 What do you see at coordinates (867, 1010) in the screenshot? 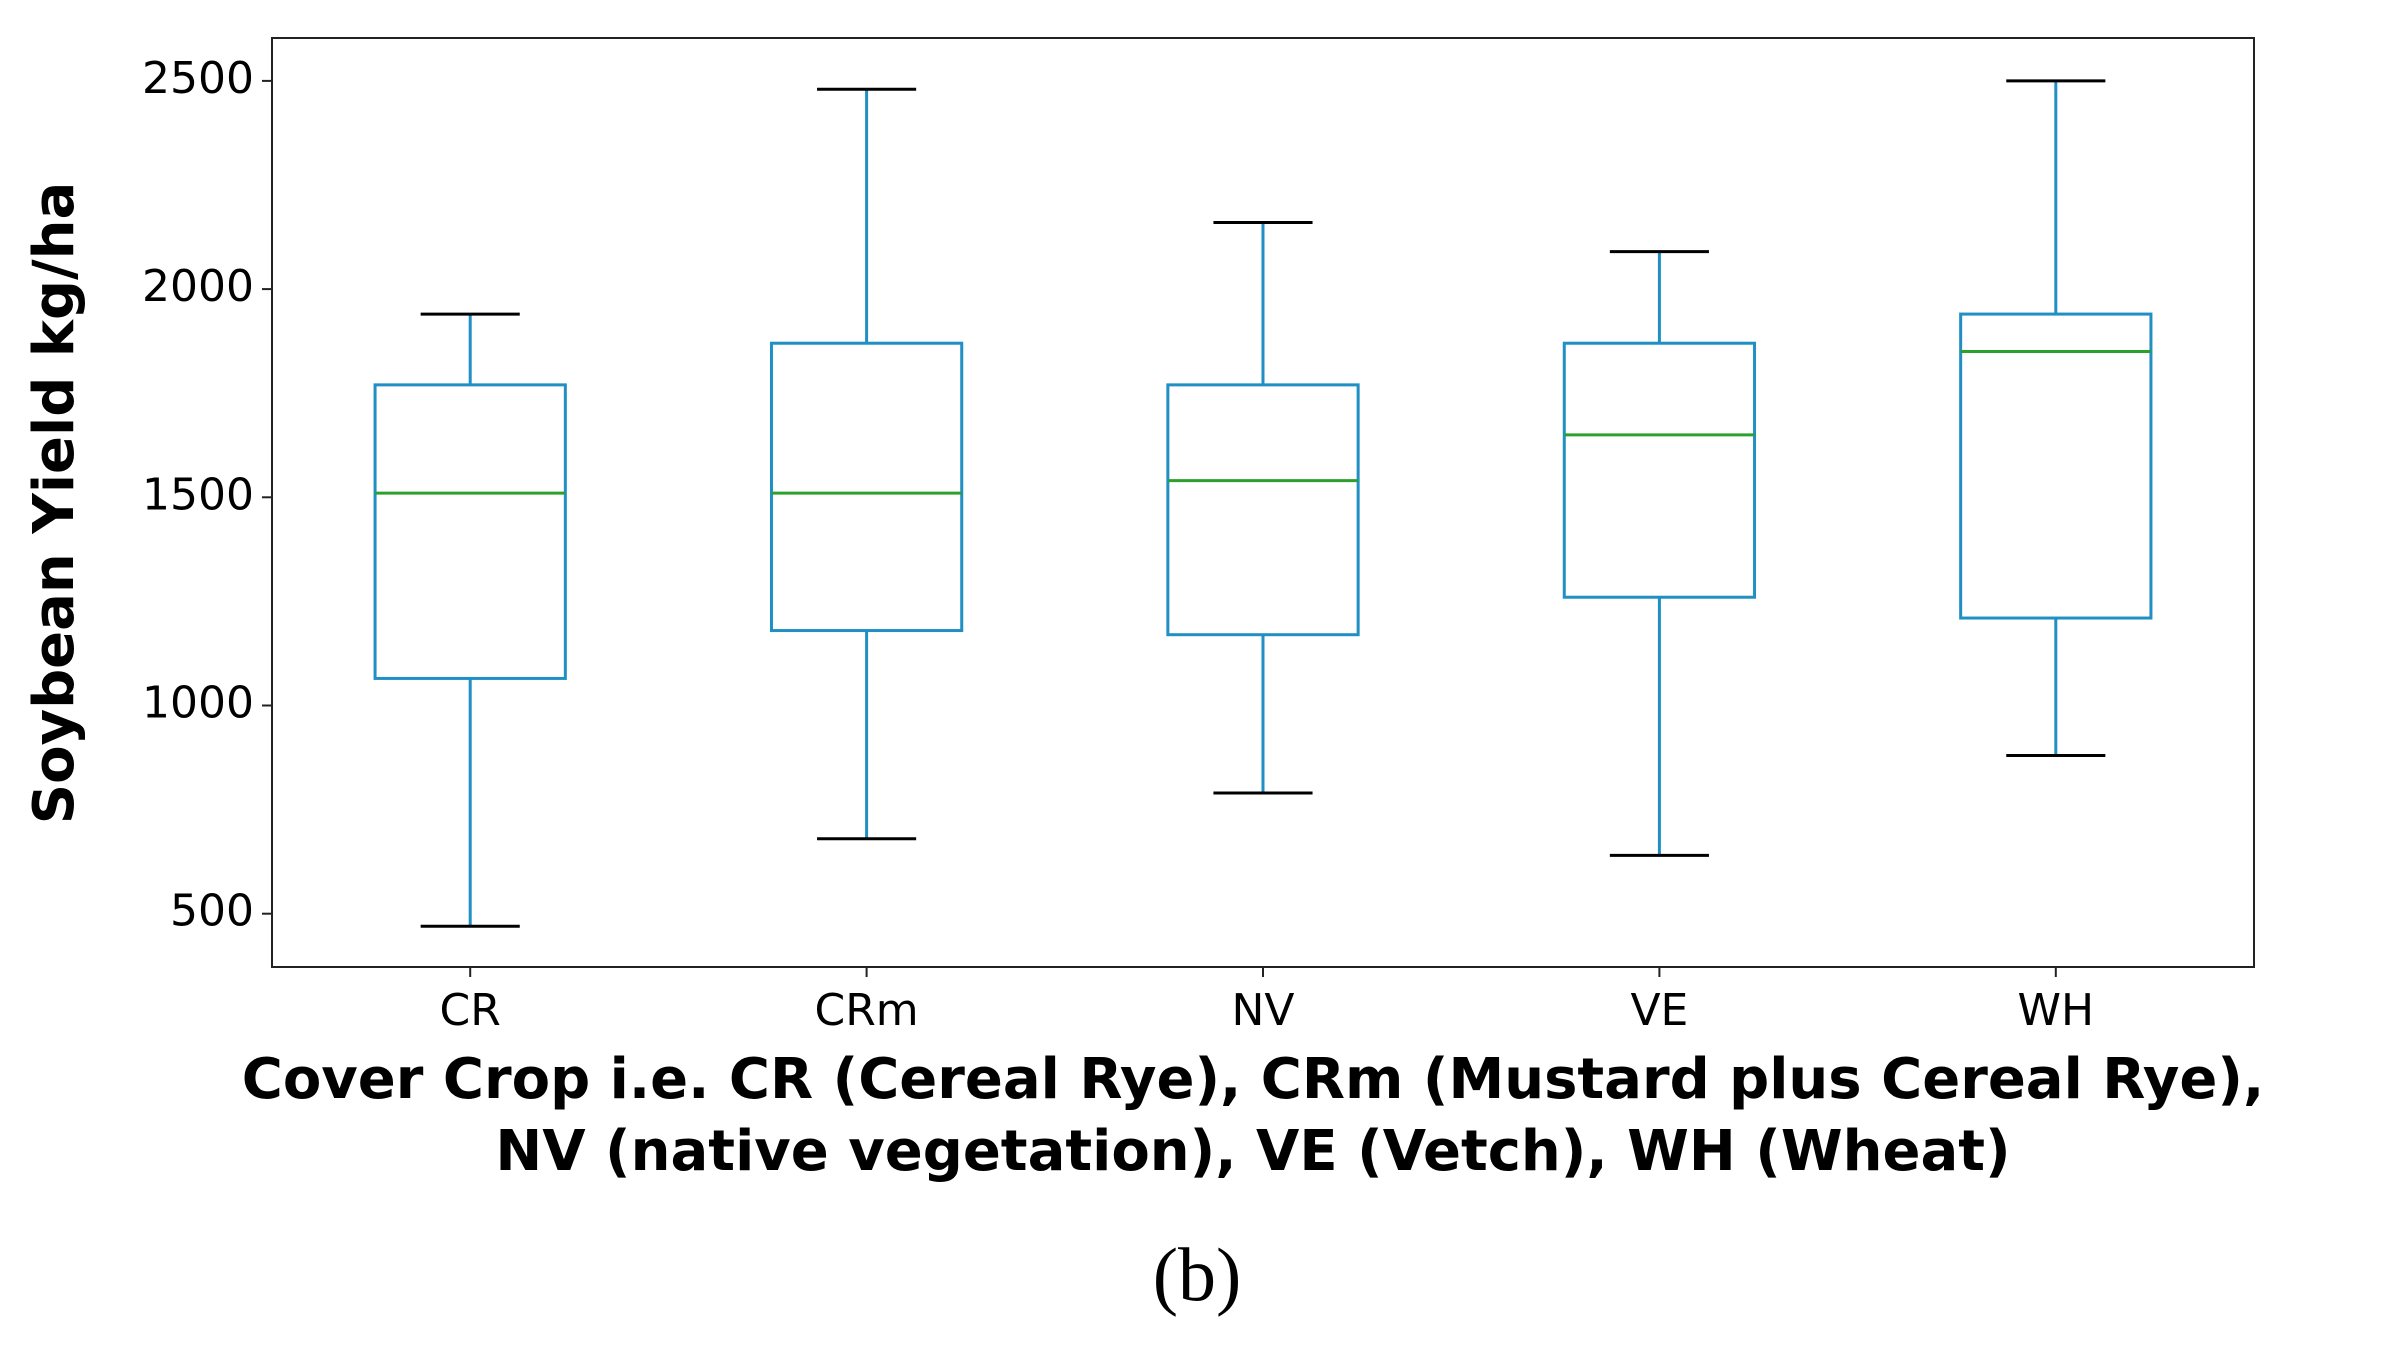
I see `x-tick-label: CRm` at bounding box center [867, 1010].